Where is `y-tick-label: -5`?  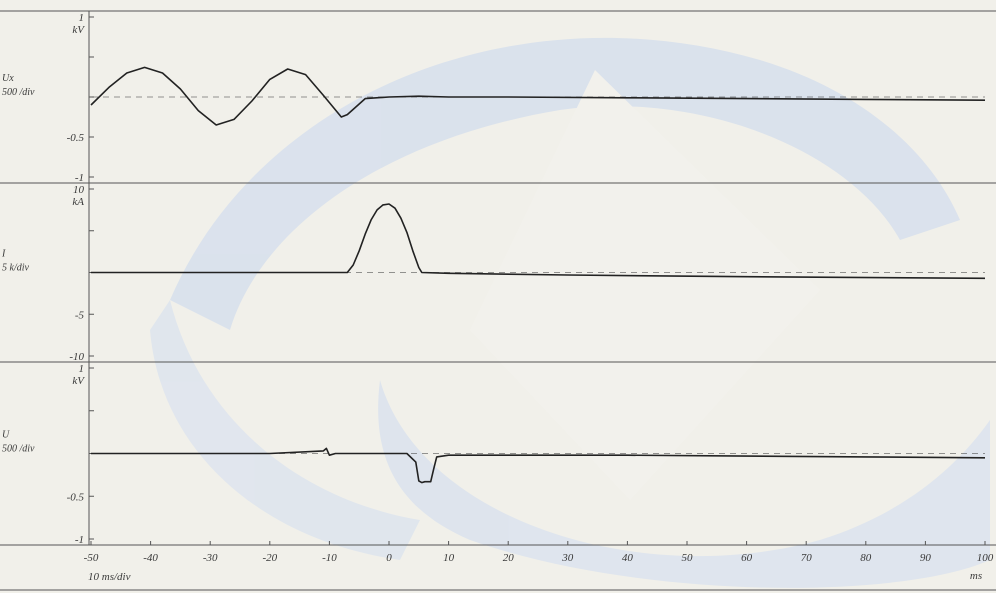 y-tick-label: -5 is located at coordinates (80, 315).